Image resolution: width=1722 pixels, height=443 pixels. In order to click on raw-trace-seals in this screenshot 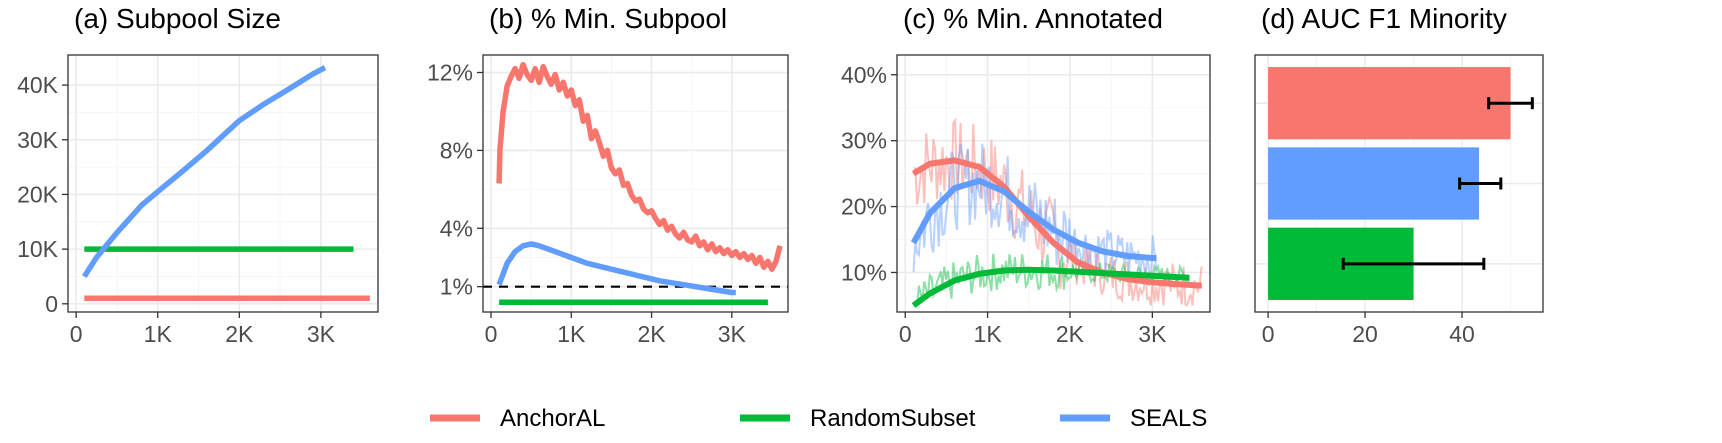, I will do `click(1035, 212)`.